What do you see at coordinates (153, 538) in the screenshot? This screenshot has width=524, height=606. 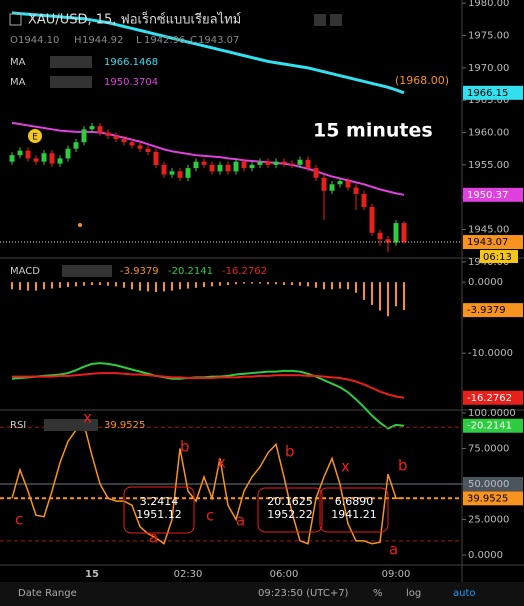 I see `wave-label: a` at bounding box center [153, 538].